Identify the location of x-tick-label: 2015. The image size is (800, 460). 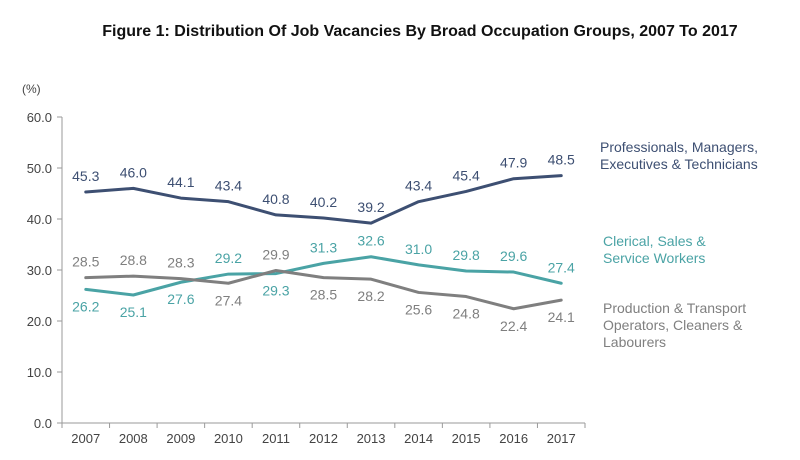
(466, 438).